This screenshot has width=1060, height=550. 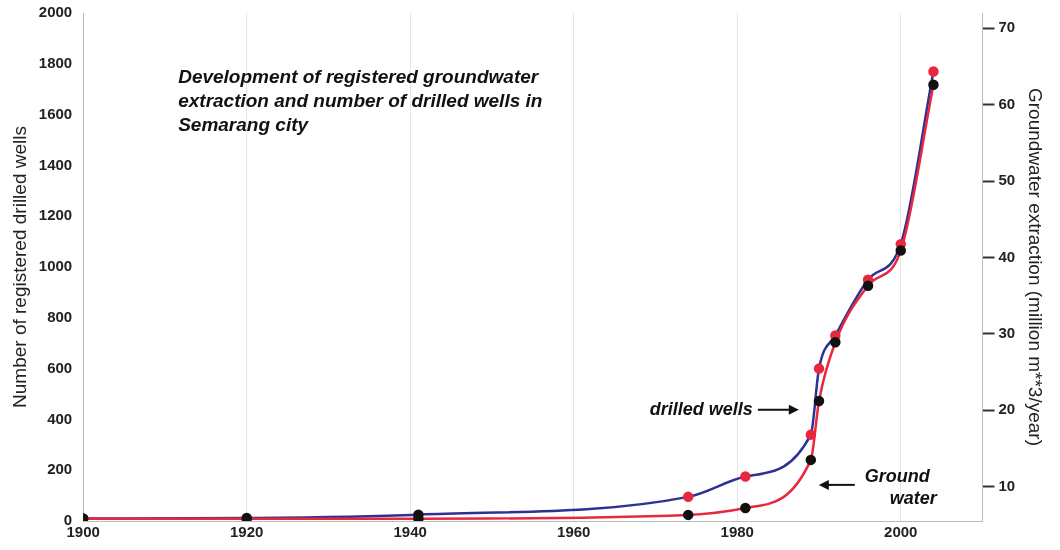 I want to click on y-tick-label: 600, so click(x=60, y=367).